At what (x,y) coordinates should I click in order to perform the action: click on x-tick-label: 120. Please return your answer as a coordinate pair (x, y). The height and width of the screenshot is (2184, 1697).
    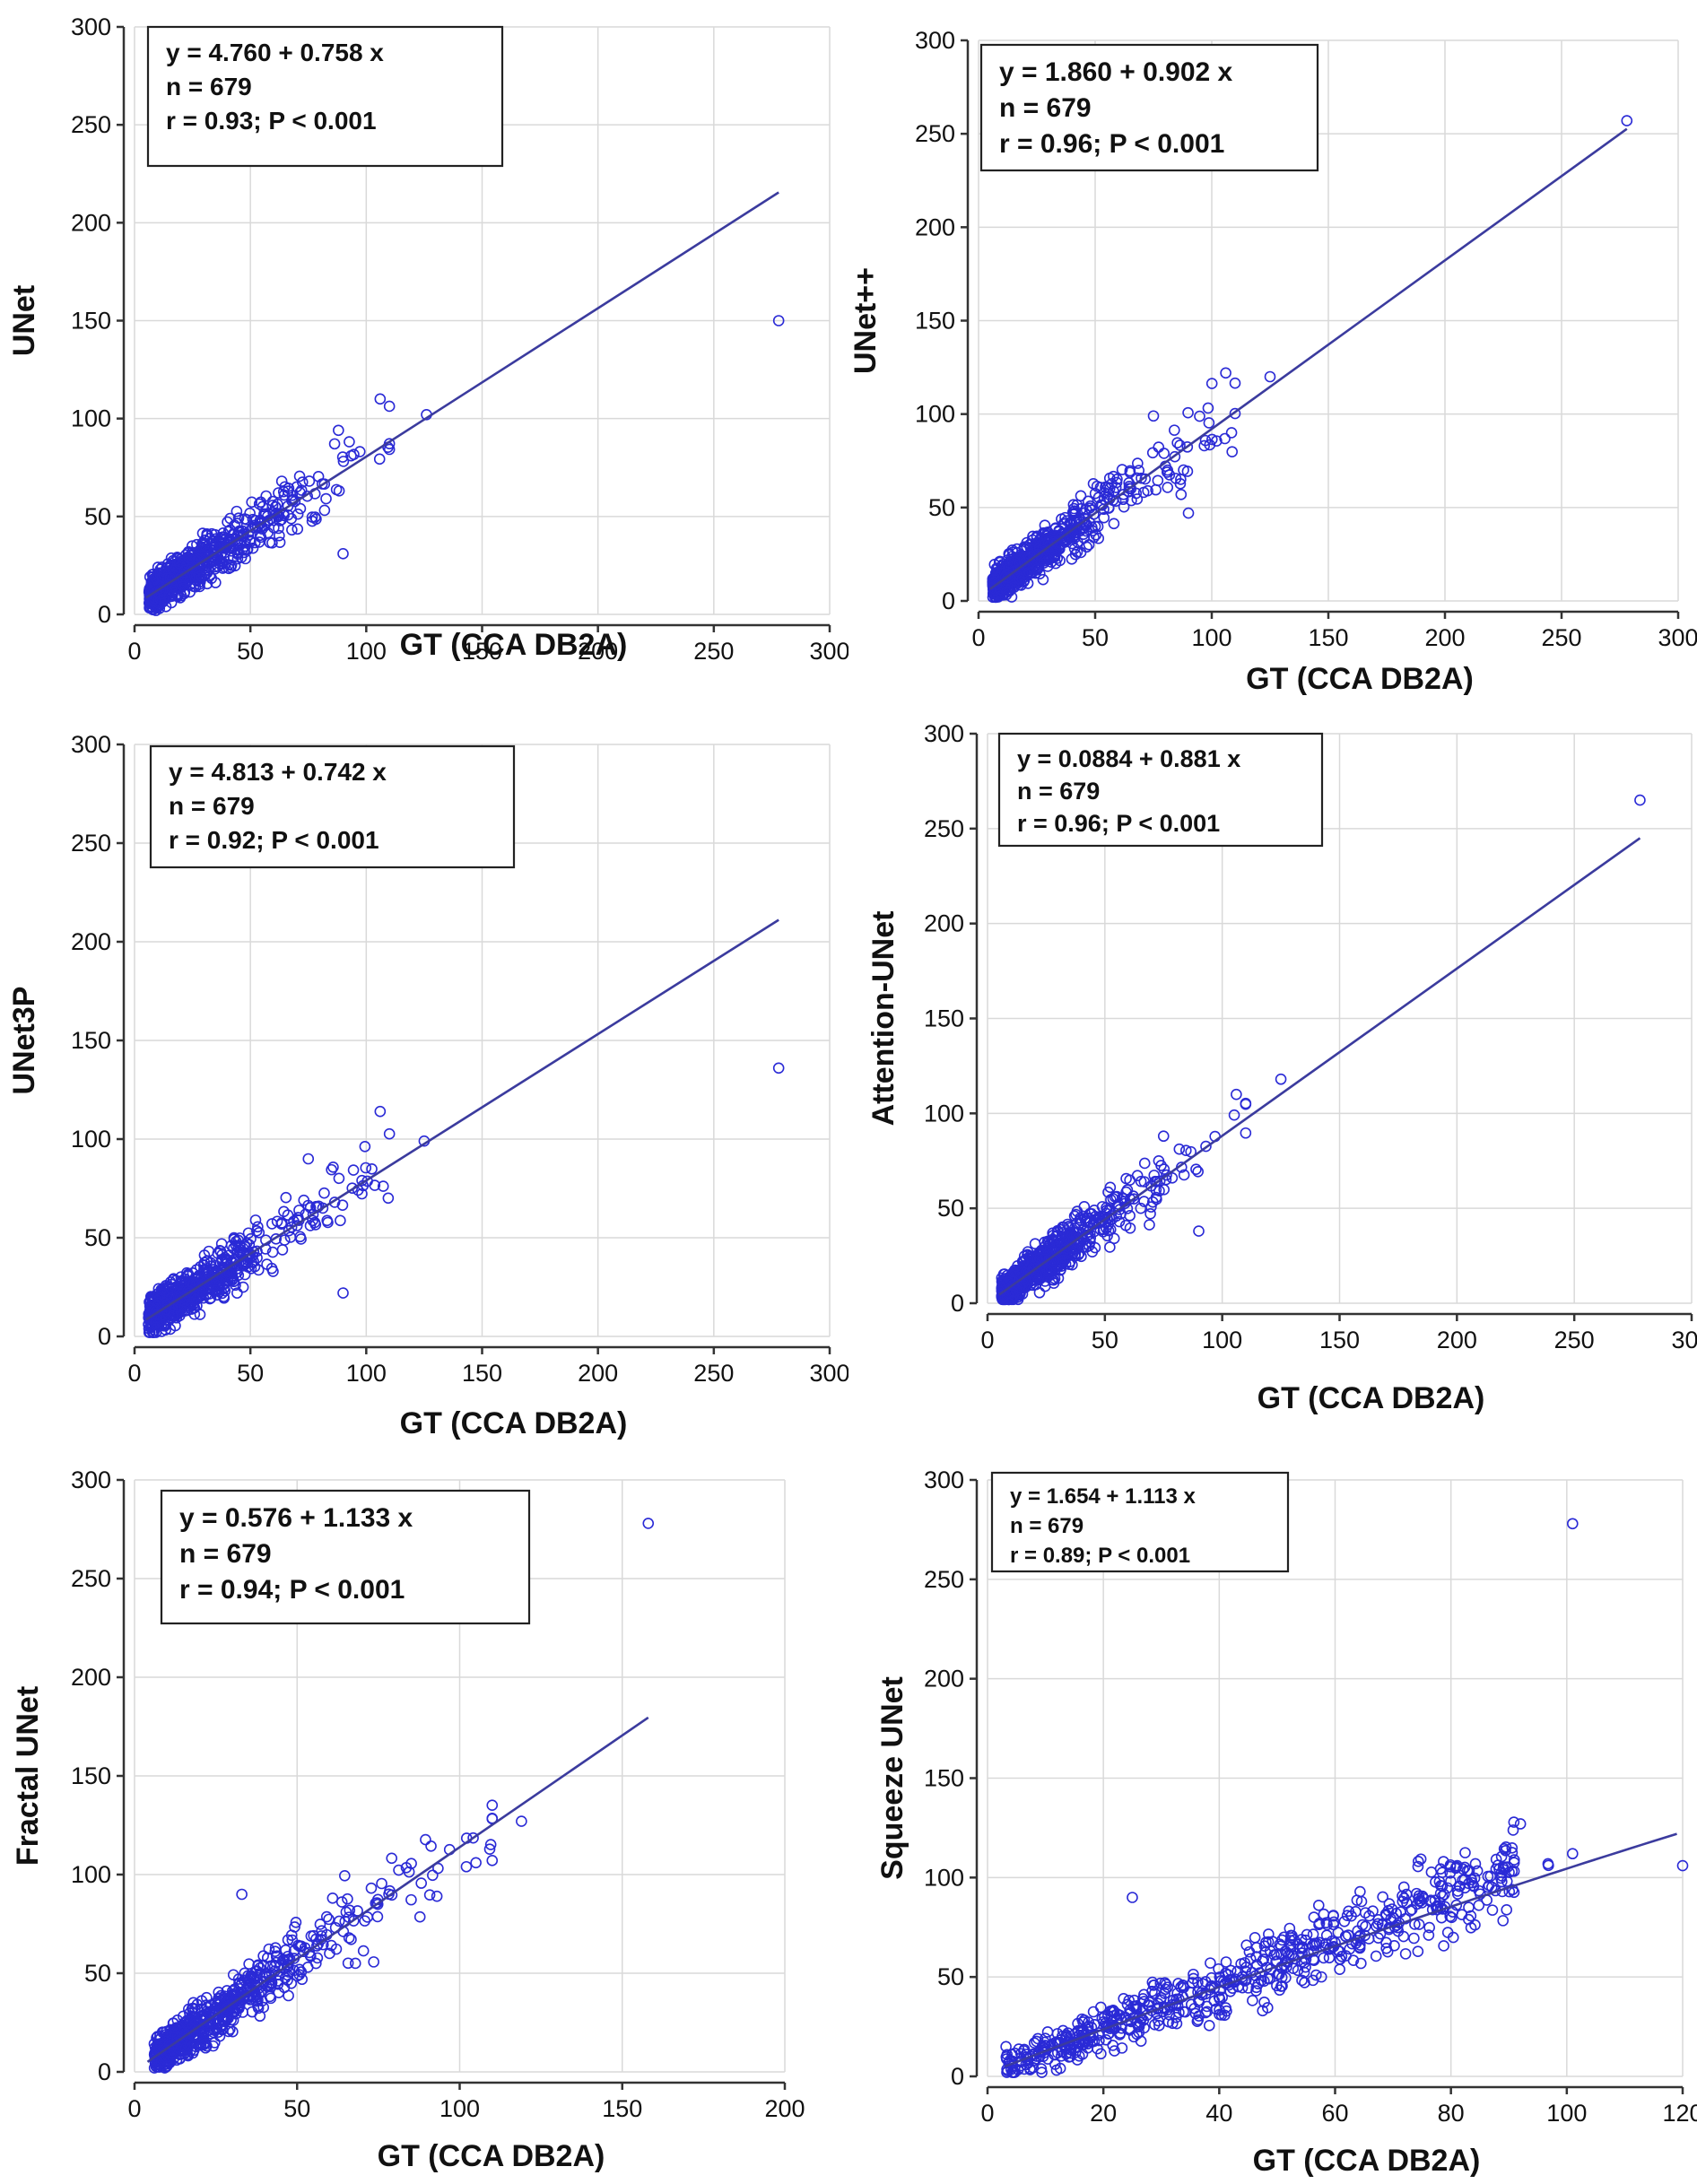
    Looking at the image, I should click on (1679, 2113).